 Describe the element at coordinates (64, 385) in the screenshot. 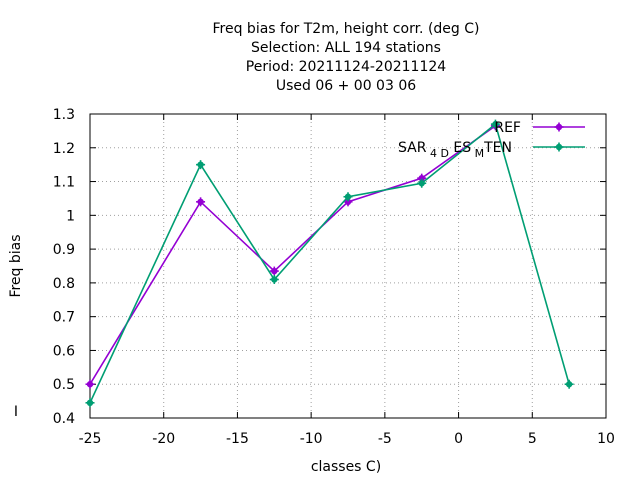

I see `y-tick-label: 0.5` at that location.